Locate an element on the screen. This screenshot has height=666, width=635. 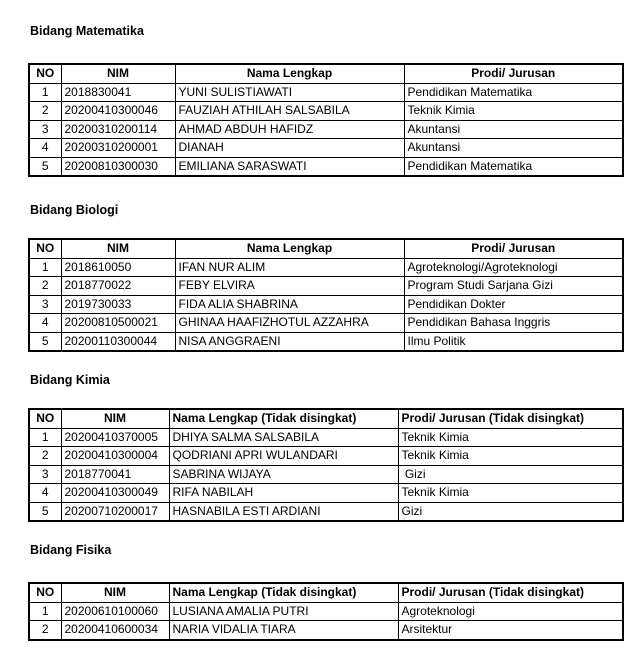
cell-nama: QODRIANI APRI WULANDARI is located at coordinates (283, 456).